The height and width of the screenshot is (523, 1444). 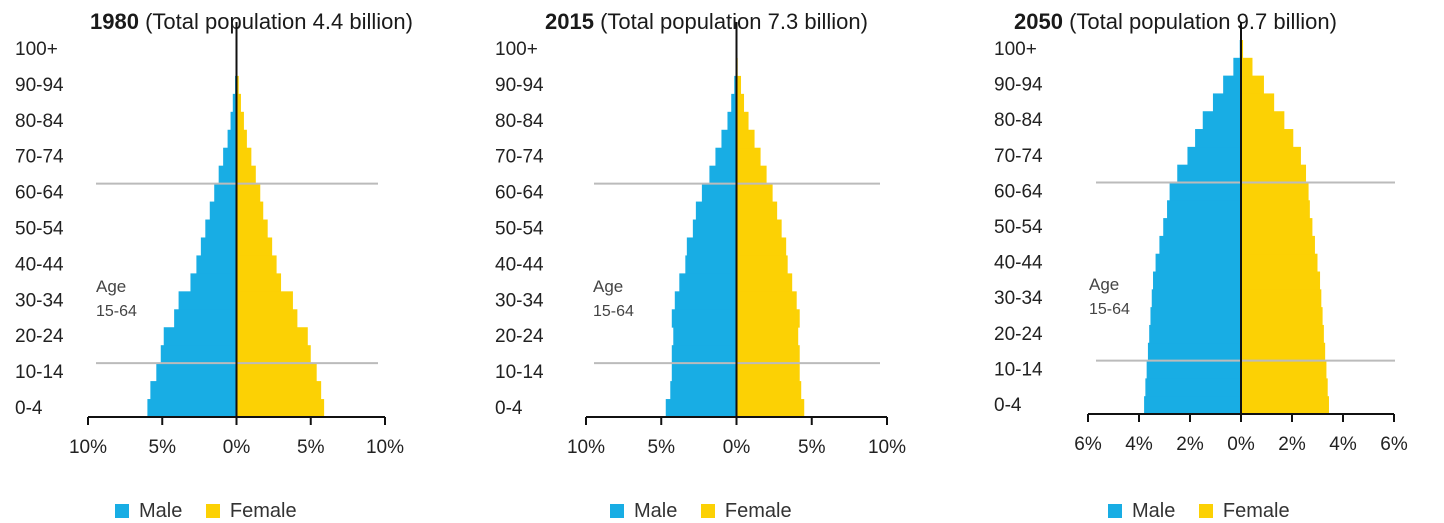 What do you see at coordinates (519, 264) in the screenshot?
I see `y-tick-label: 40-44` at bounding box center [519, 264].